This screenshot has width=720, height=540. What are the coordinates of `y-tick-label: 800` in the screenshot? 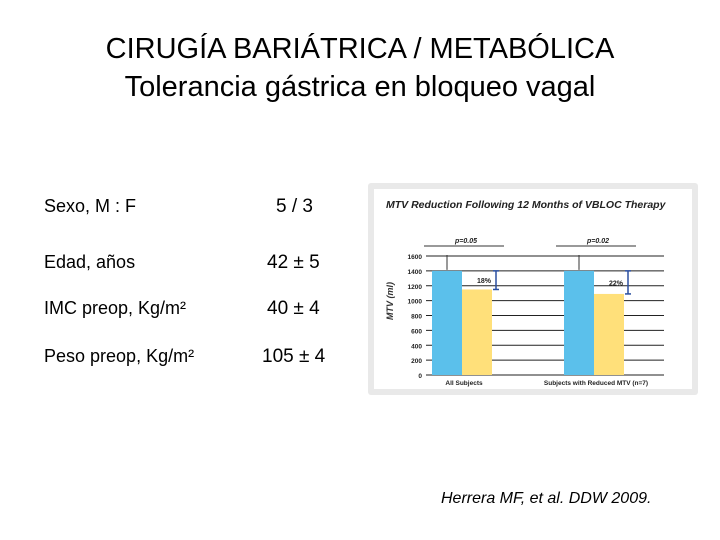 It's located at (416, 317).